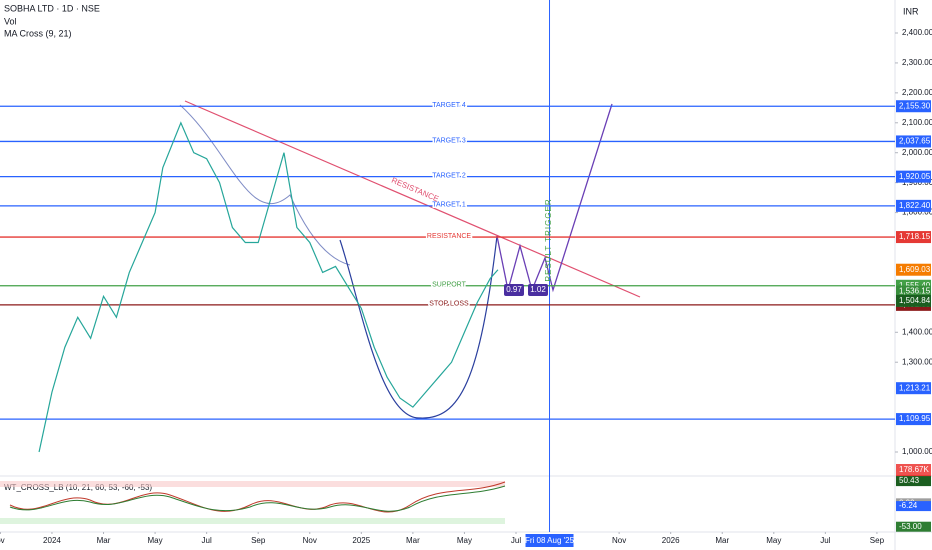 Image resolution: width=932 pixels, height=550 pixels. What do you see at coordinates (265, 185) in the screenshot?
I see `ma-curve` at bounding box center [265, 185].